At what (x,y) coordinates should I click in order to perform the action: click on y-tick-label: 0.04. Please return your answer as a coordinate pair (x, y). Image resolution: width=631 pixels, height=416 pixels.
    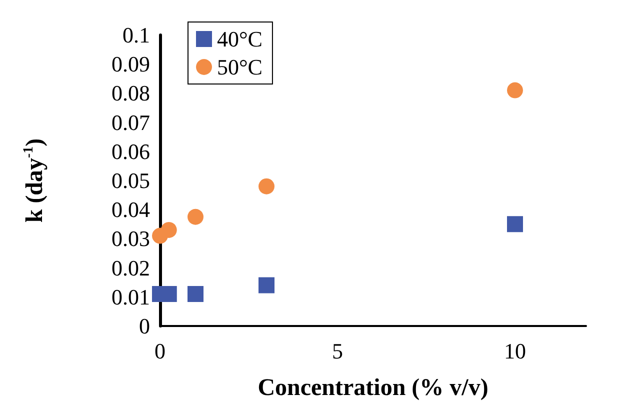
    Looking at the image, I should click on (131, 209).